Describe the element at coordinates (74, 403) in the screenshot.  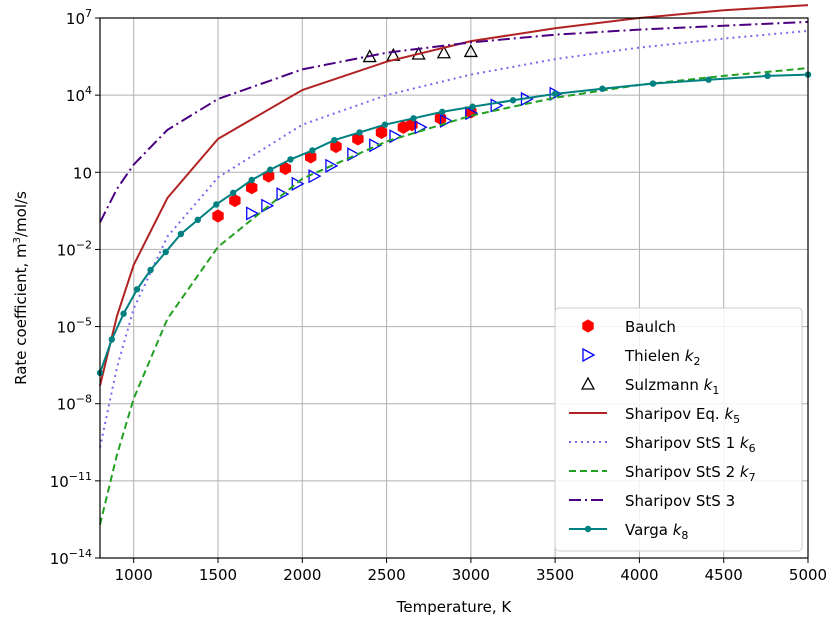
I see `y-tick-label: 10⁻⁸` at that location.